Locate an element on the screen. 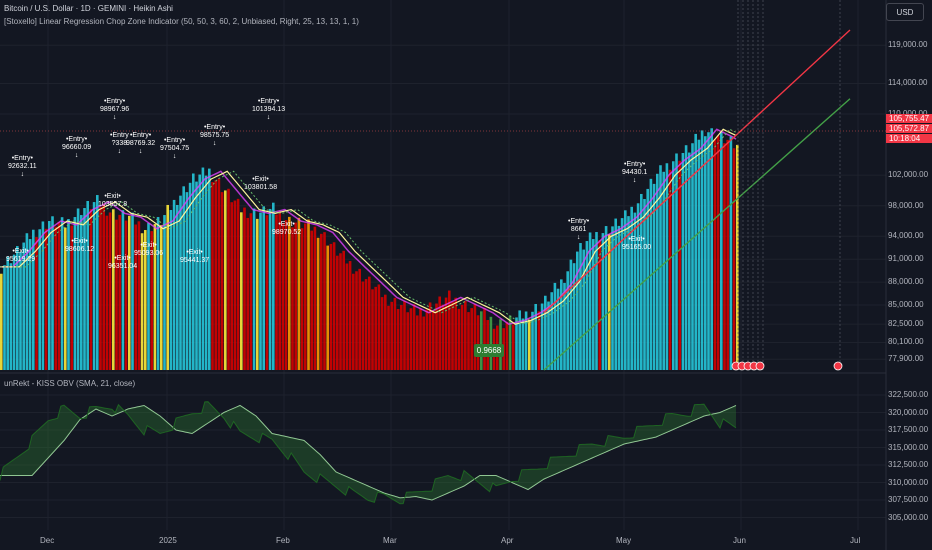 This screenshot has width=932, height=550. currency-button: USD is located at coordinates (905, 12).